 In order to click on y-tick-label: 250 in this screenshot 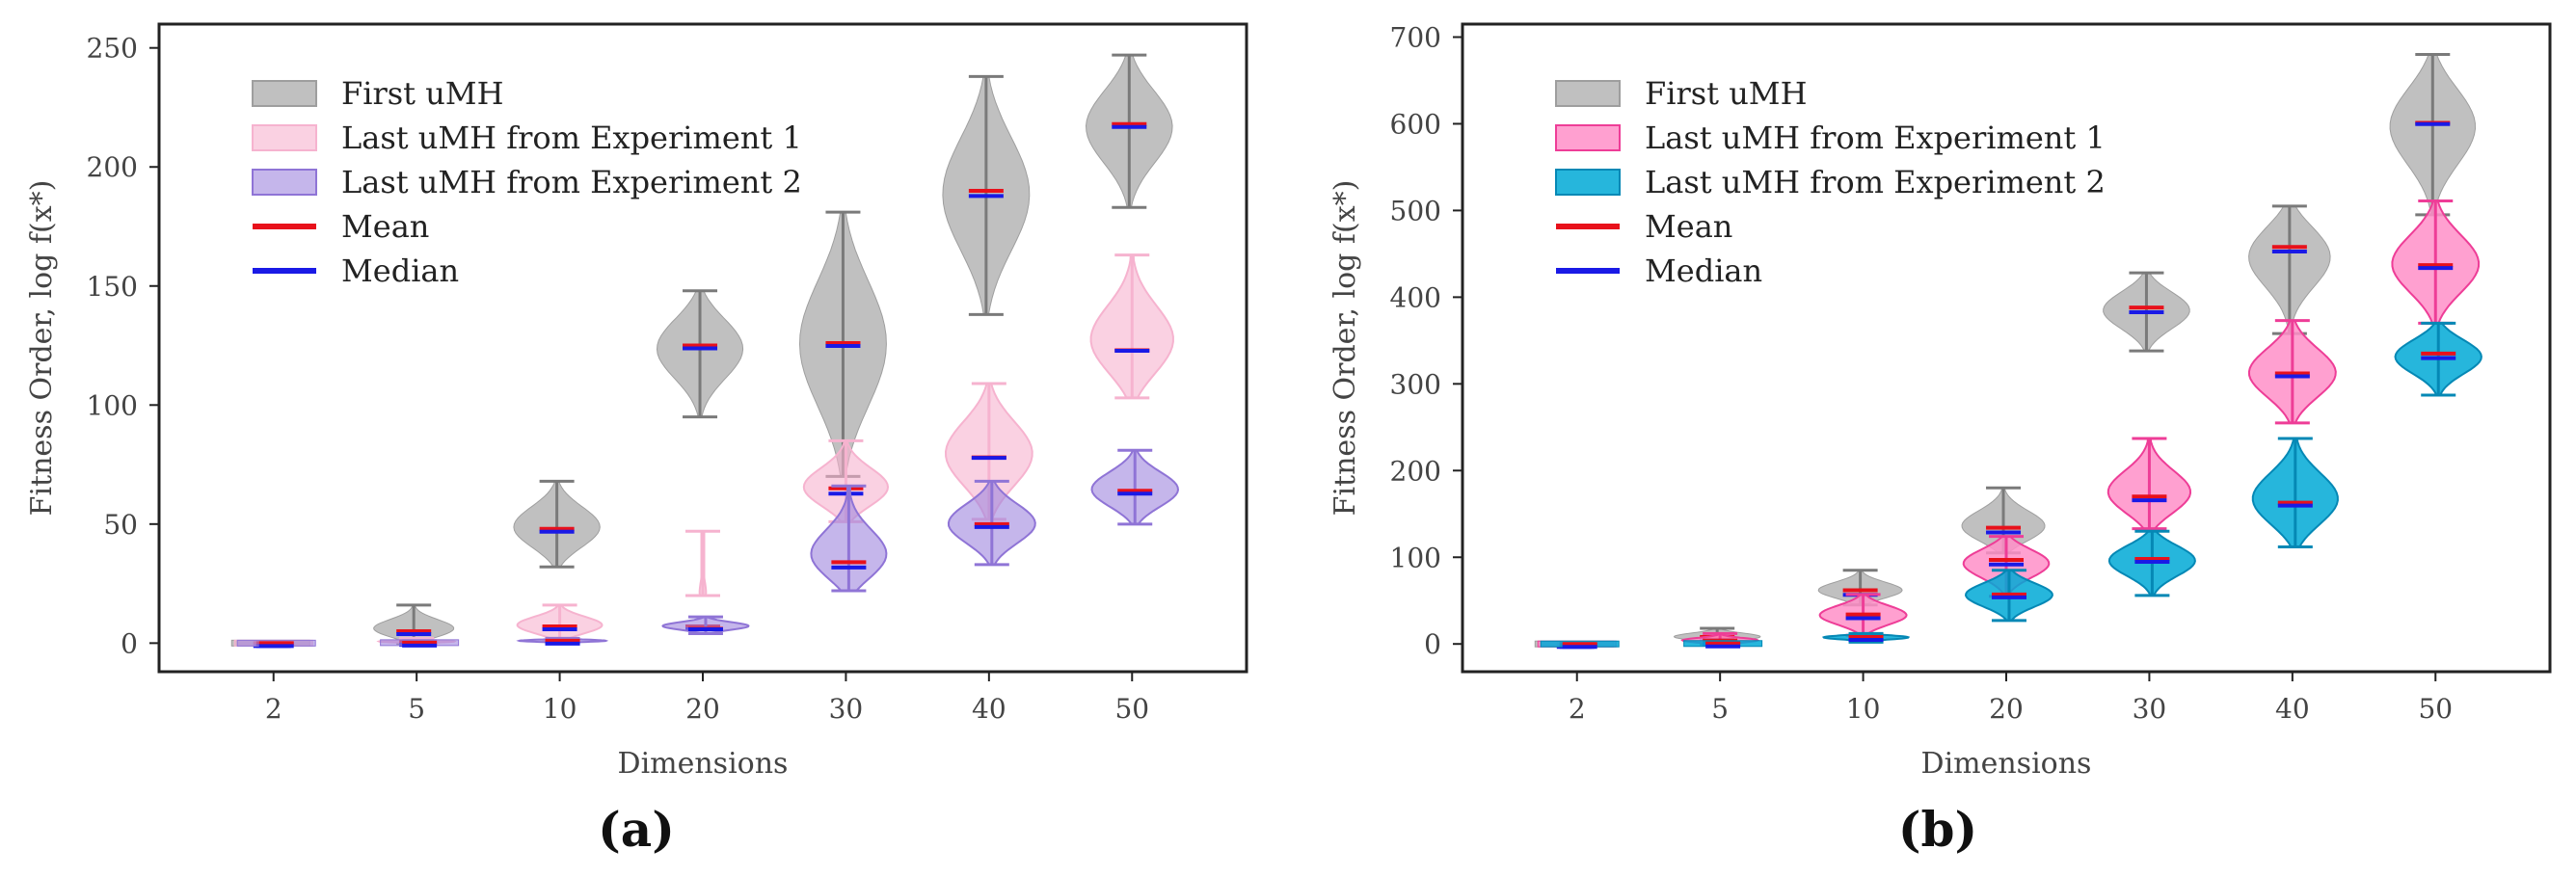, I will do `click(113, 49)`.